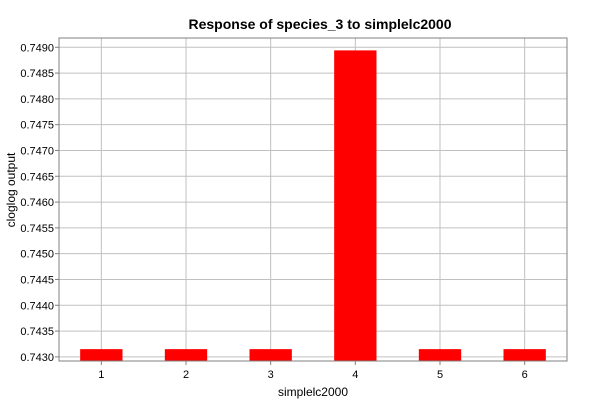  What do you see at coordinates (525, 375) in the screenshot?
I see `x-tick-label: 6` at bounding box center [525, 375].